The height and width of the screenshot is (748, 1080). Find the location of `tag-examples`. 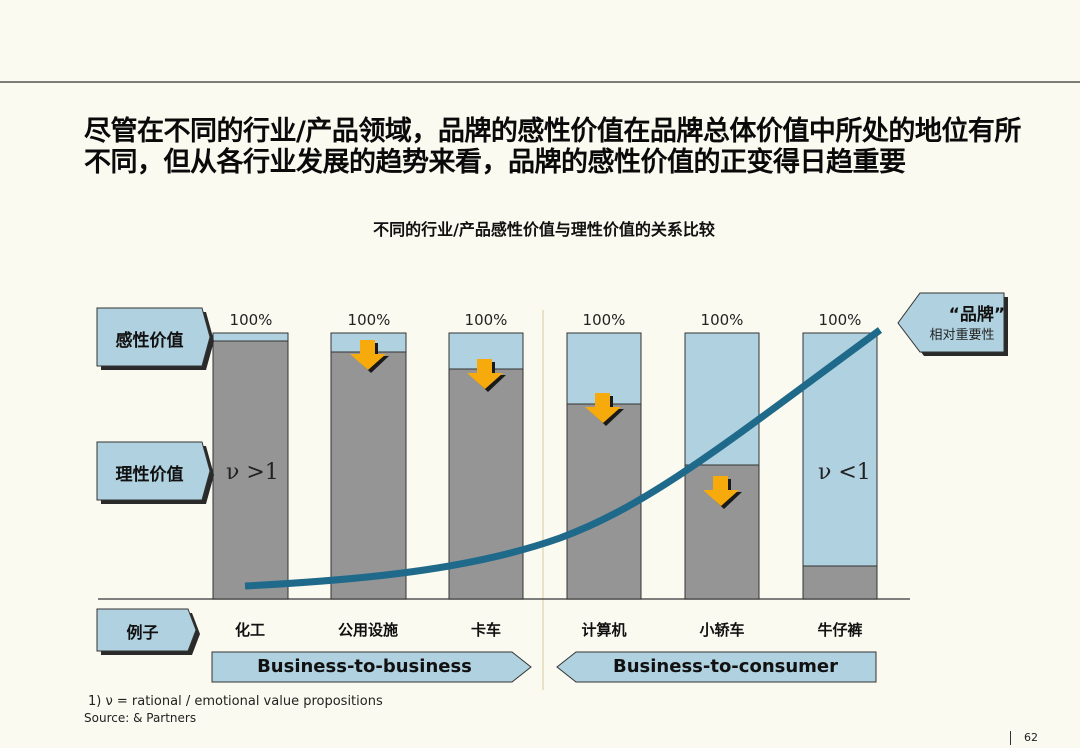

tag-examples is located at coordinates (148, 631).